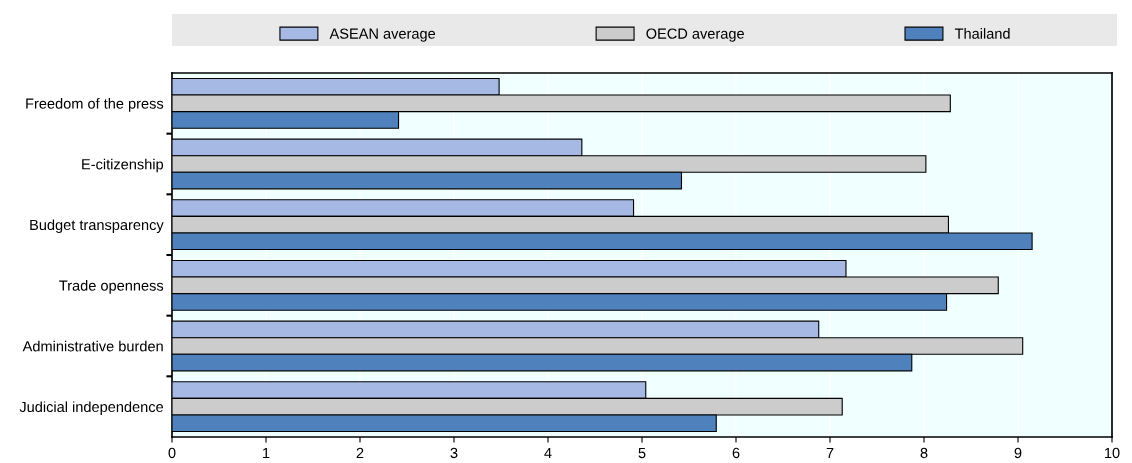 The image size is (1132, 463). I want to click on legend-label: Thailand, so click(982, 33).